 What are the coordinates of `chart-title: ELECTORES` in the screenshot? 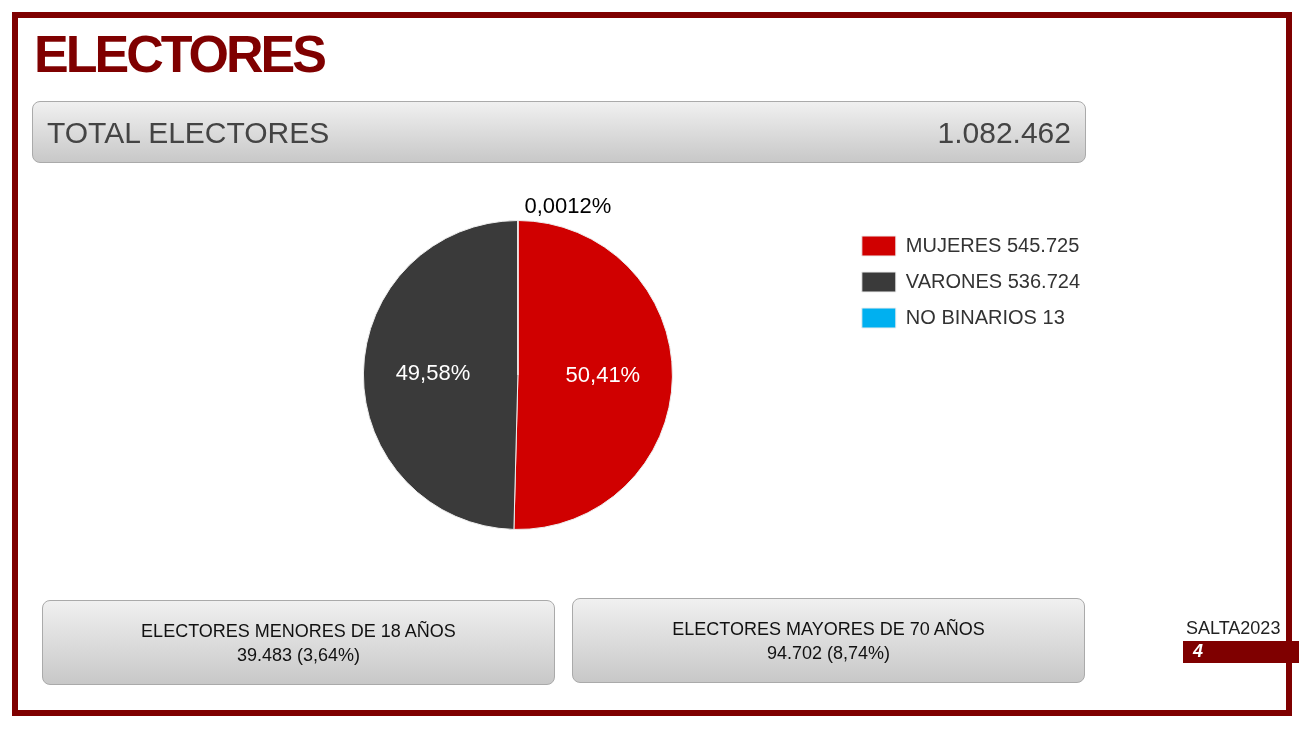 It's located at (179, 54).